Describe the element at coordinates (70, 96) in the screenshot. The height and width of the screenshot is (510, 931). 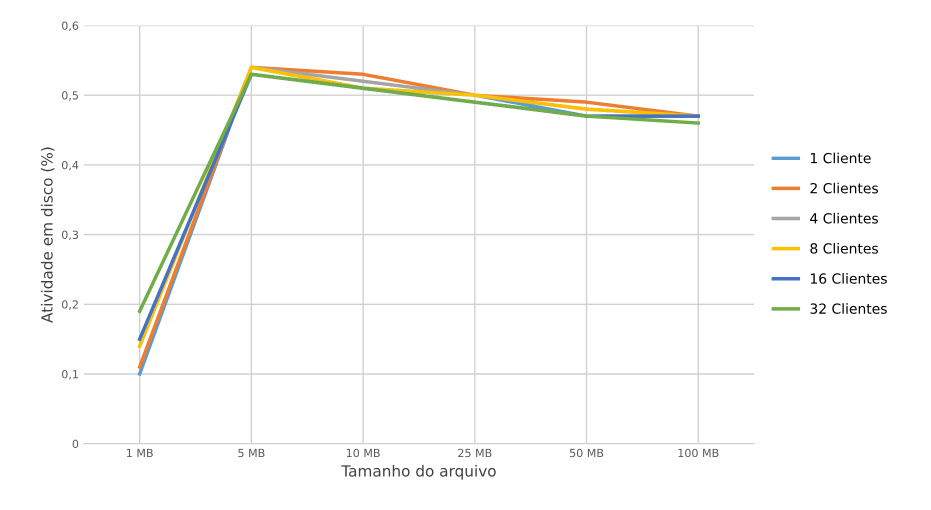
I see `y-tick-label: 0,5` at that location.